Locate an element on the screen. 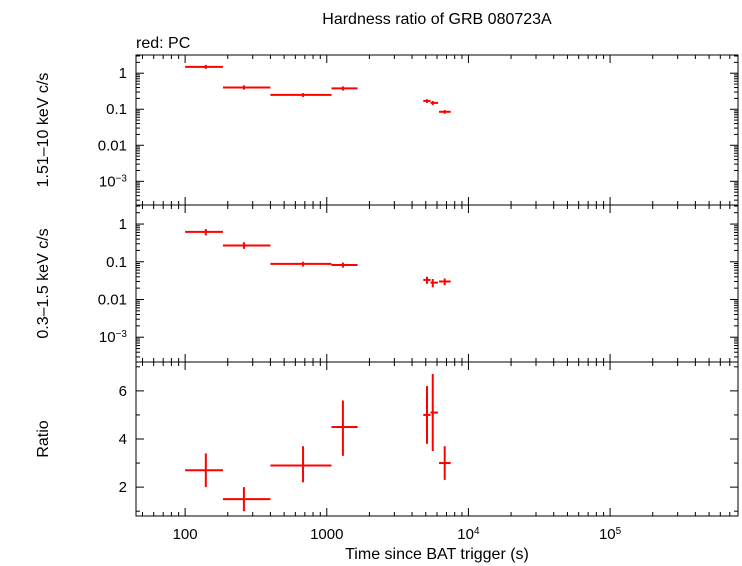 The height and width of the screenshot is (566, 742). x-tick-label: 105 is located at coordinates (610, 535).